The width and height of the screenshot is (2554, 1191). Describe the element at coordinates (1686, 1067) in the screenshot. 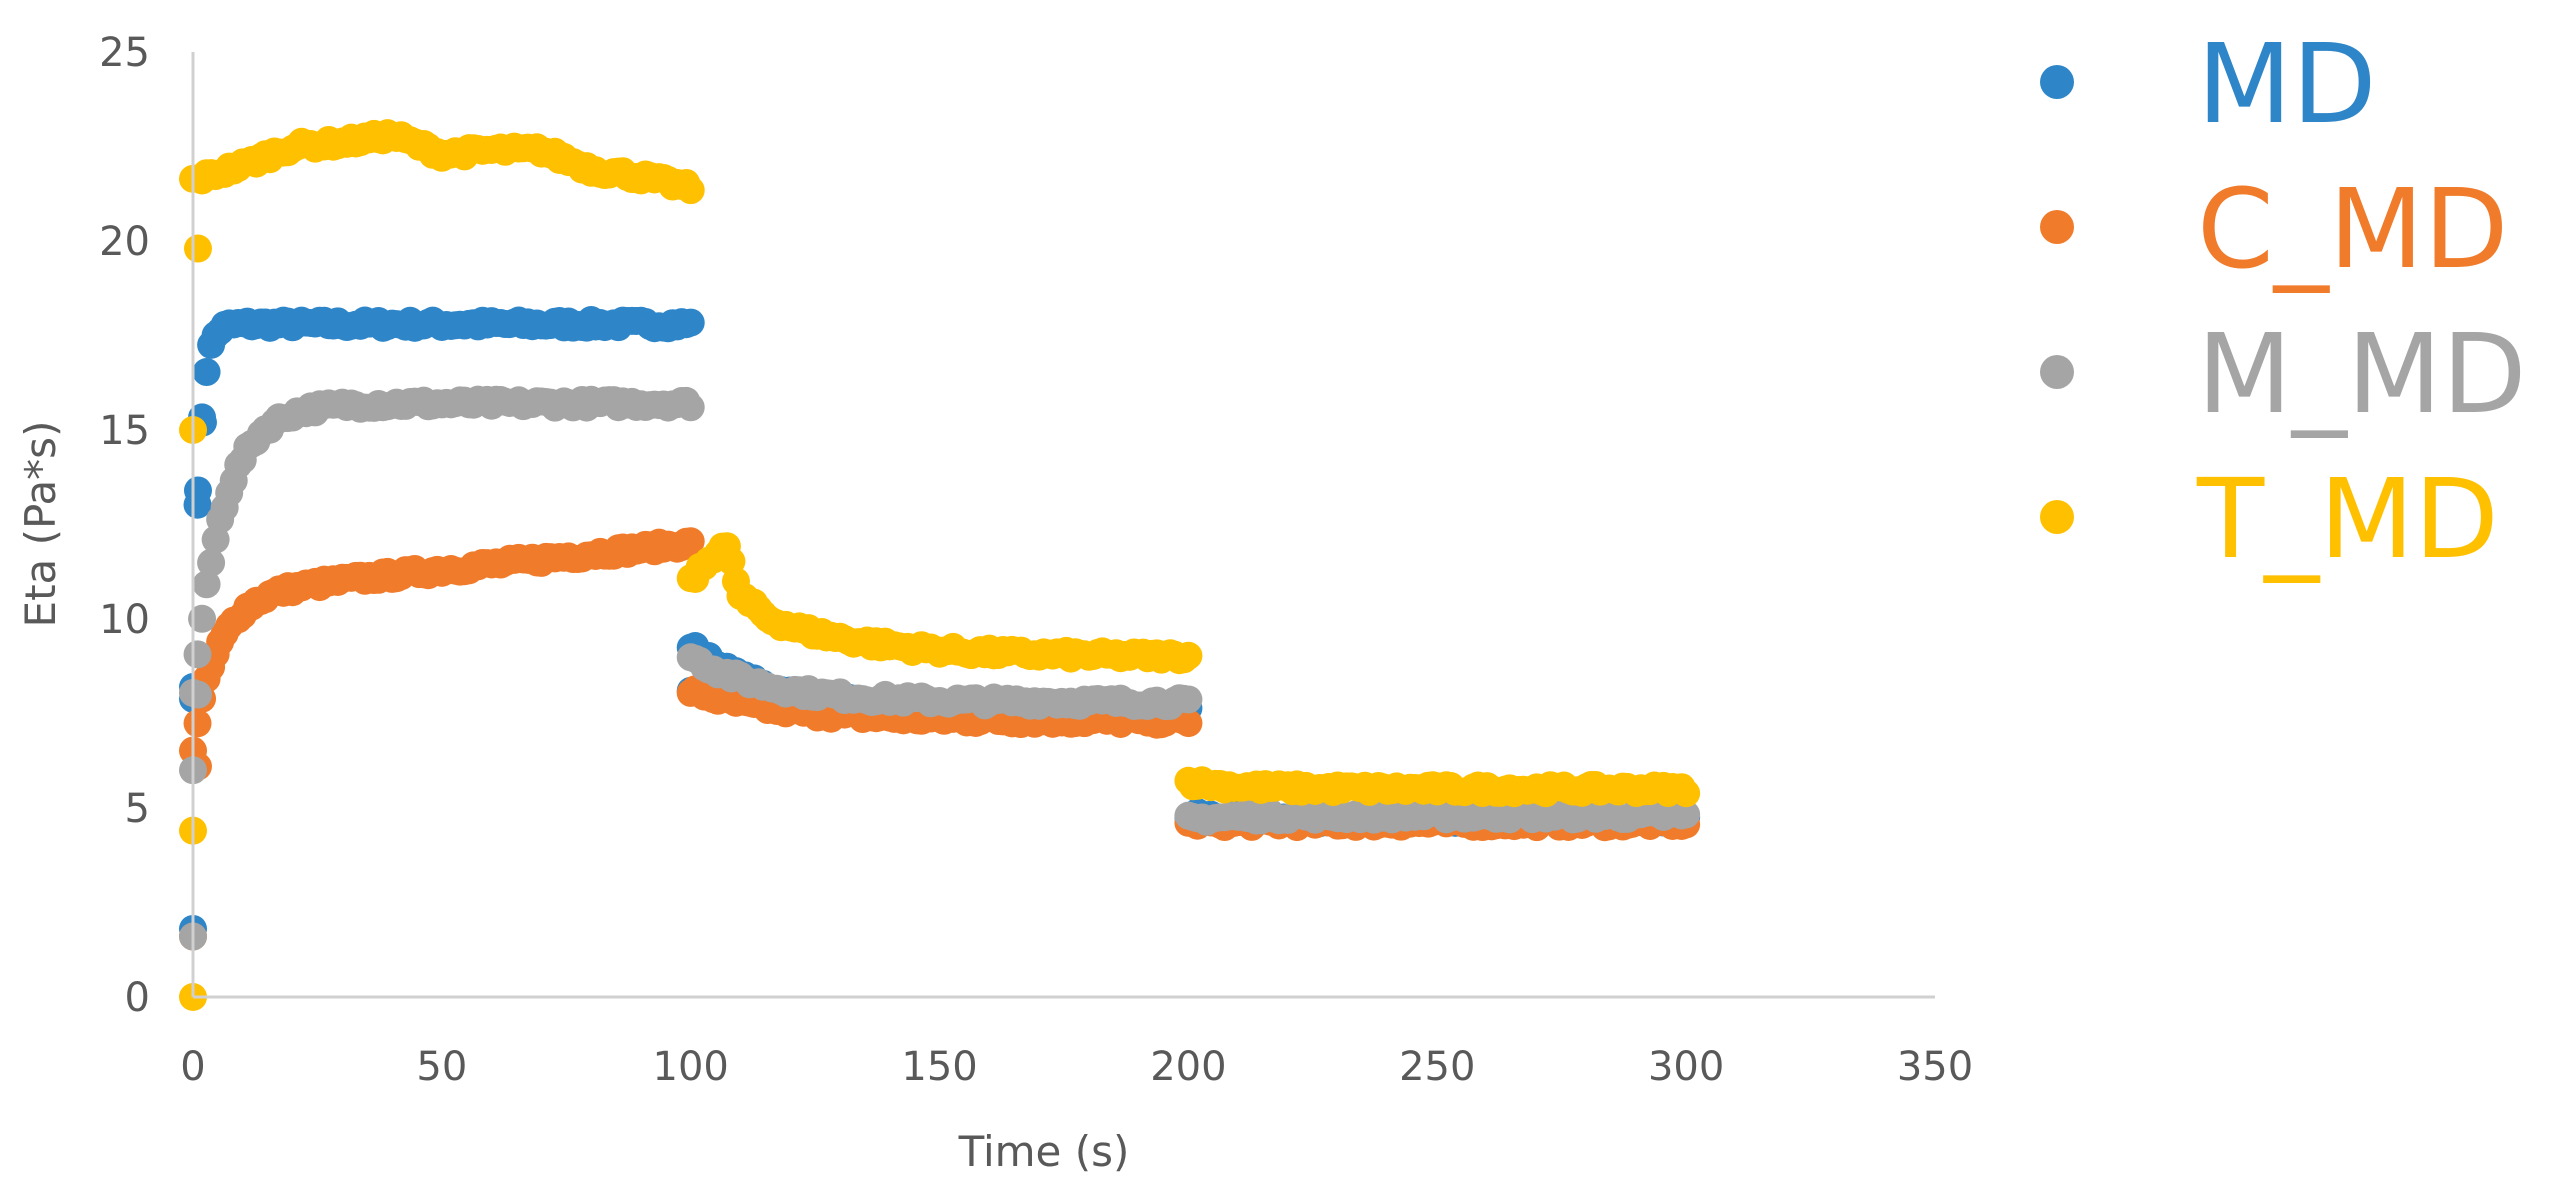

I see `x-tick-label: 300` at that location.